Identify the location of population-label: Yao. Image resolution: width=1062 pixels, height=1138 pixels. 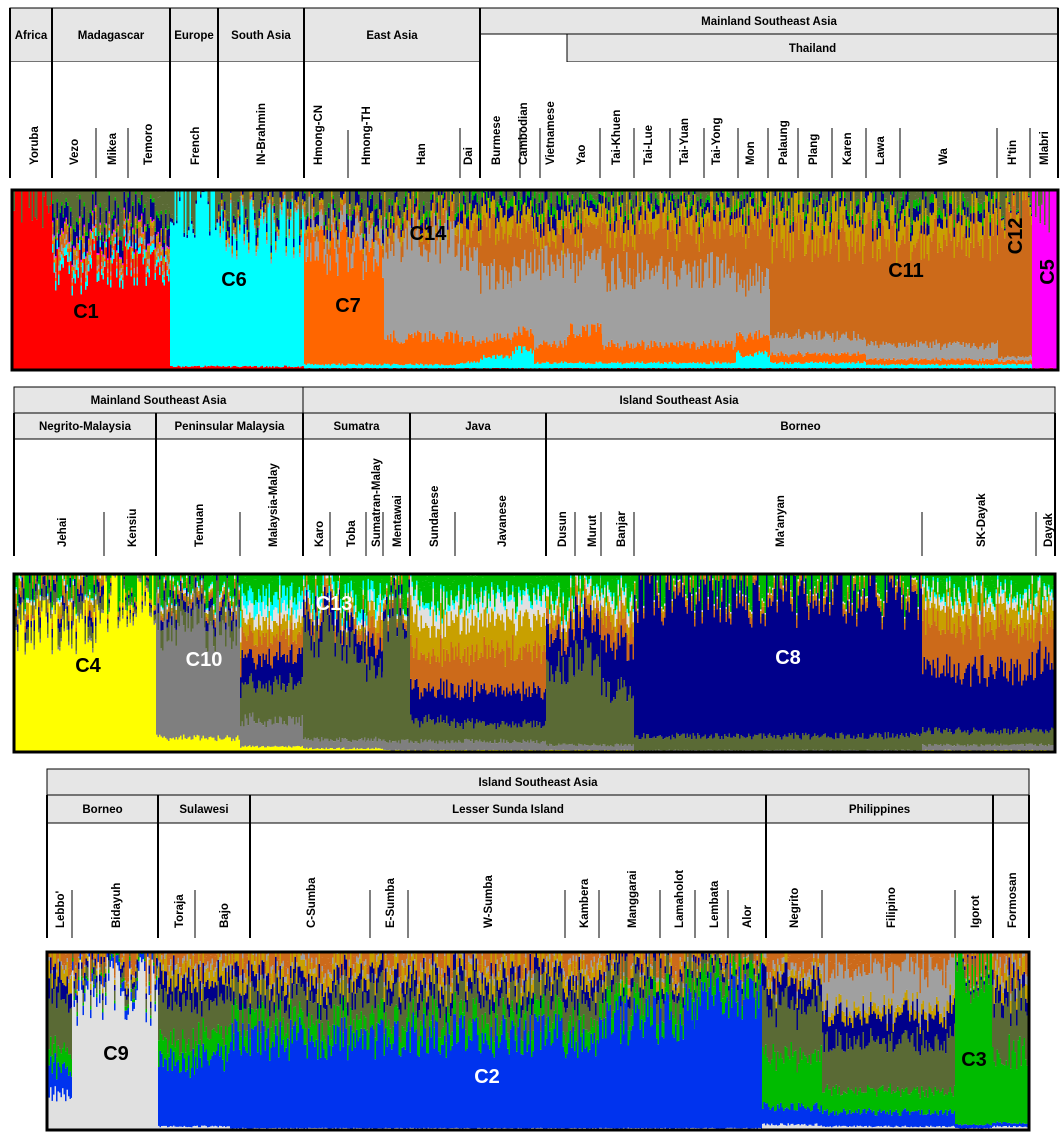
(582, 155).